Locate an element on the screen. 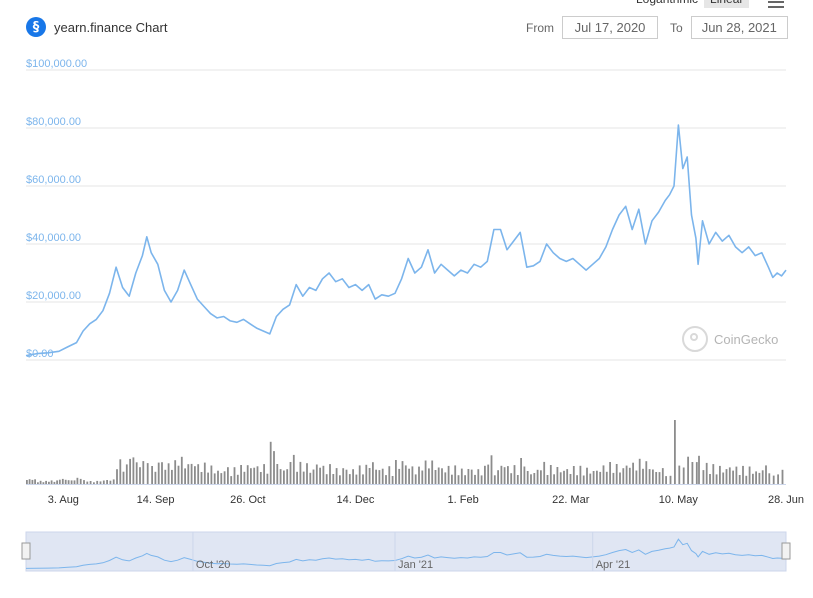 The height and width of the screenshot is (598, 813). navigator-label: Apr '21 is located at coordinates (613, 565).